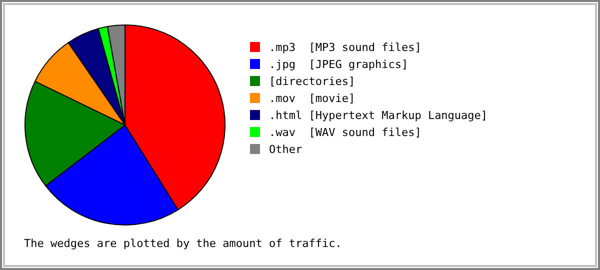 This screenshot has height=270, width=600. What do you see at coordinates (345, 47) in the screenshot?
I see `legend-label: .mp3 [MP3 sound files]` at bounding box center [345, 47].